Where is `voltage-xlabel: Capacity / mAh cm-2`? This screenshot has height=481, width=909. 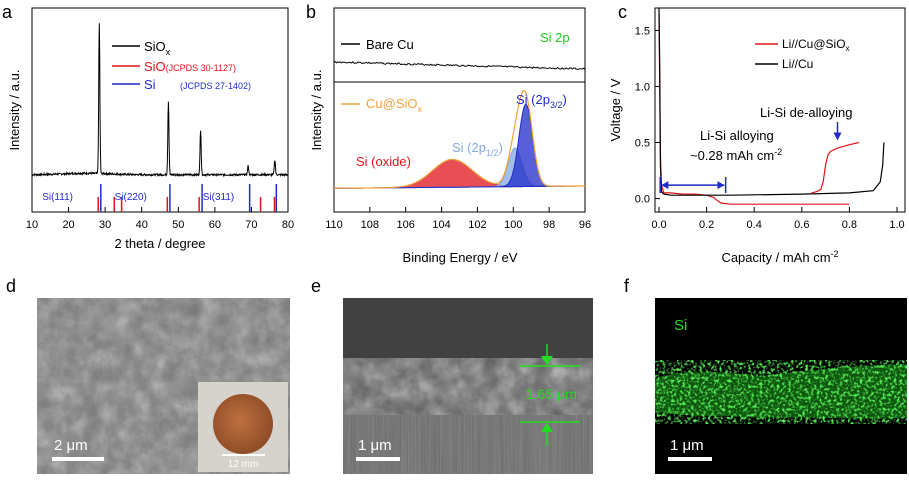 voltage-xlabel: Capacity / mAh cm-2 is located at coordinates (779, 257).